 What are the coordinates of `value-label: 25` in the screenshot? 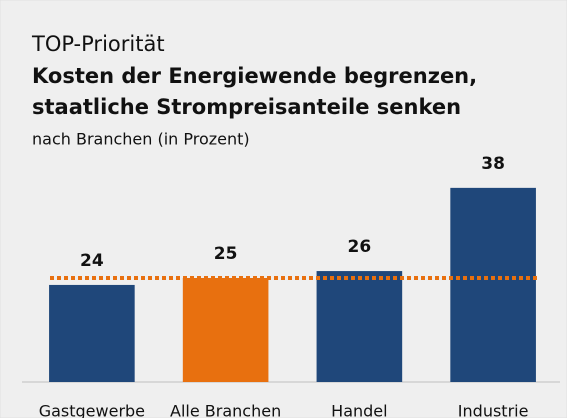 It's located at (226, 254).